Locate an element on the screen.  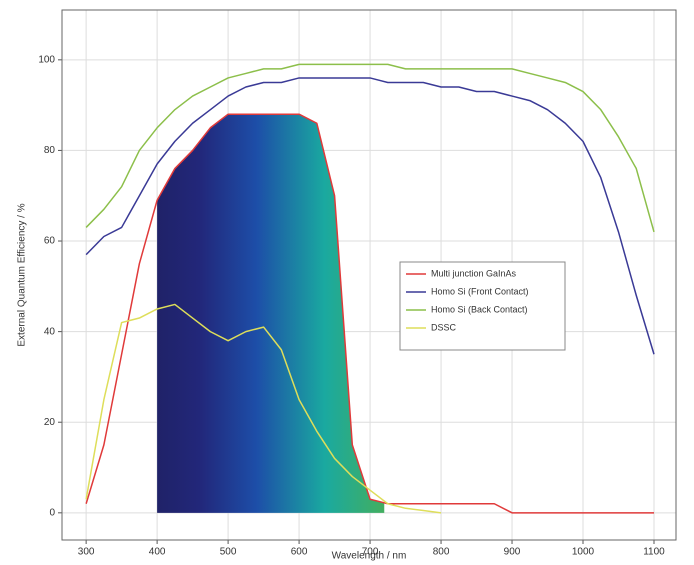
x-tick-label: 800 is located at coordinates (441, 552).